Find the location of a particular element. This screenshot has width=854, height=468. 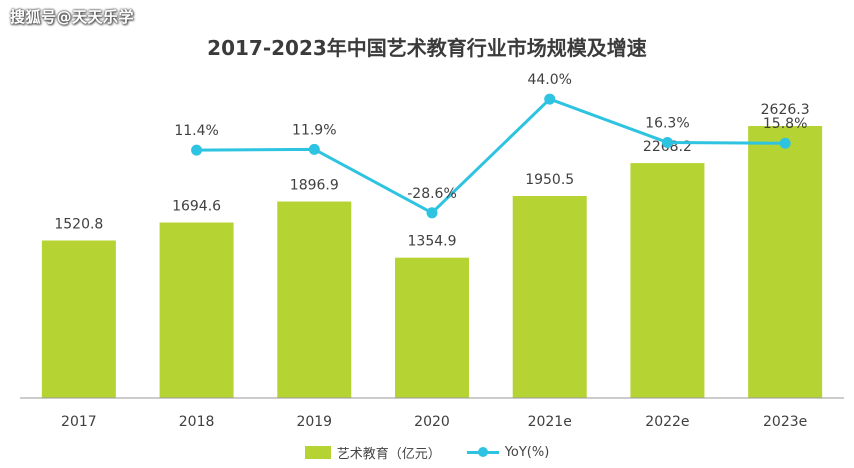

bar-2021e is located at coordinates (549, 296).